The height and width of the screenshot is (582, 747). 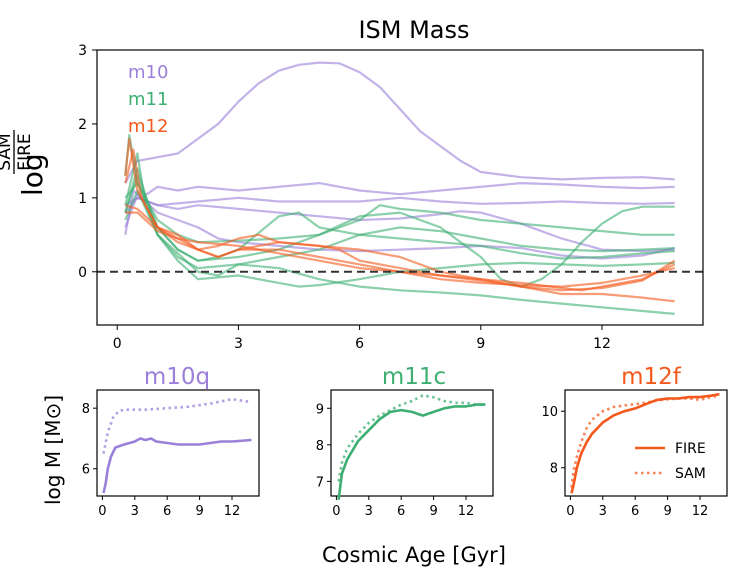 I want to click on m10q-sam-line, so click(x=177, y=425).